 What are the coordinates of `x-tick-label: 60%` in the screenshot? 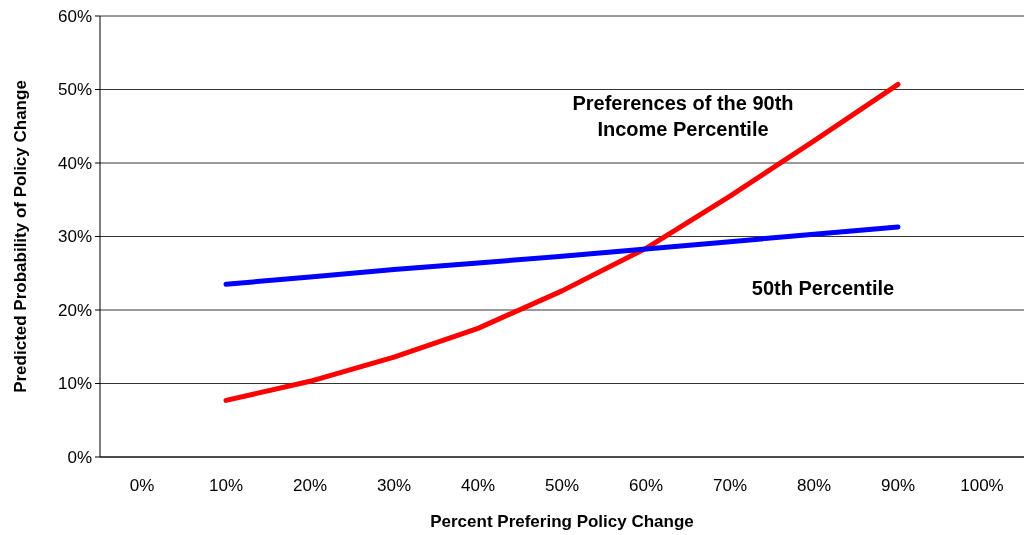 It's located at (646, 485).